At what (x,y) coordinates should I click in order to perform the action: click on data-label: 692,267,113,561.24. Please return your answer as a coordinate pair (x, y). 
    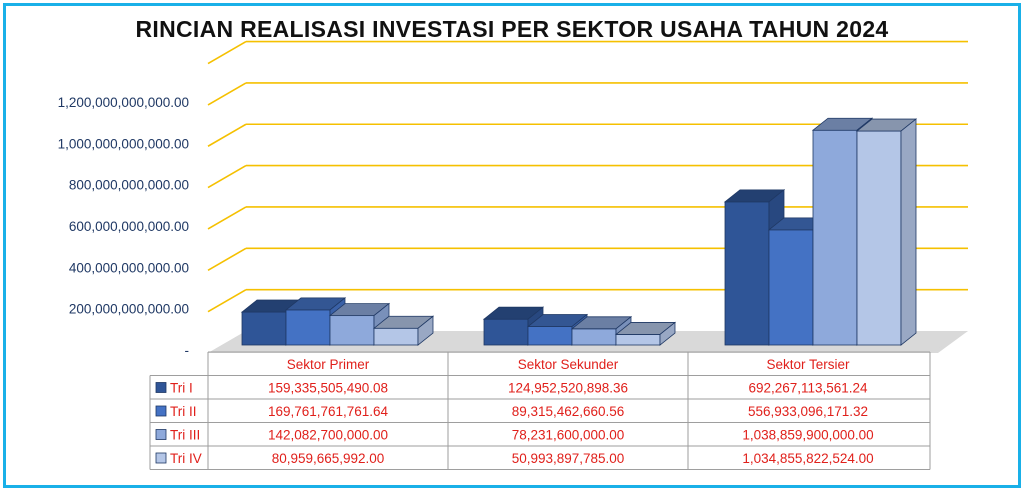
    Looking at the image, I should click on (808, 388).